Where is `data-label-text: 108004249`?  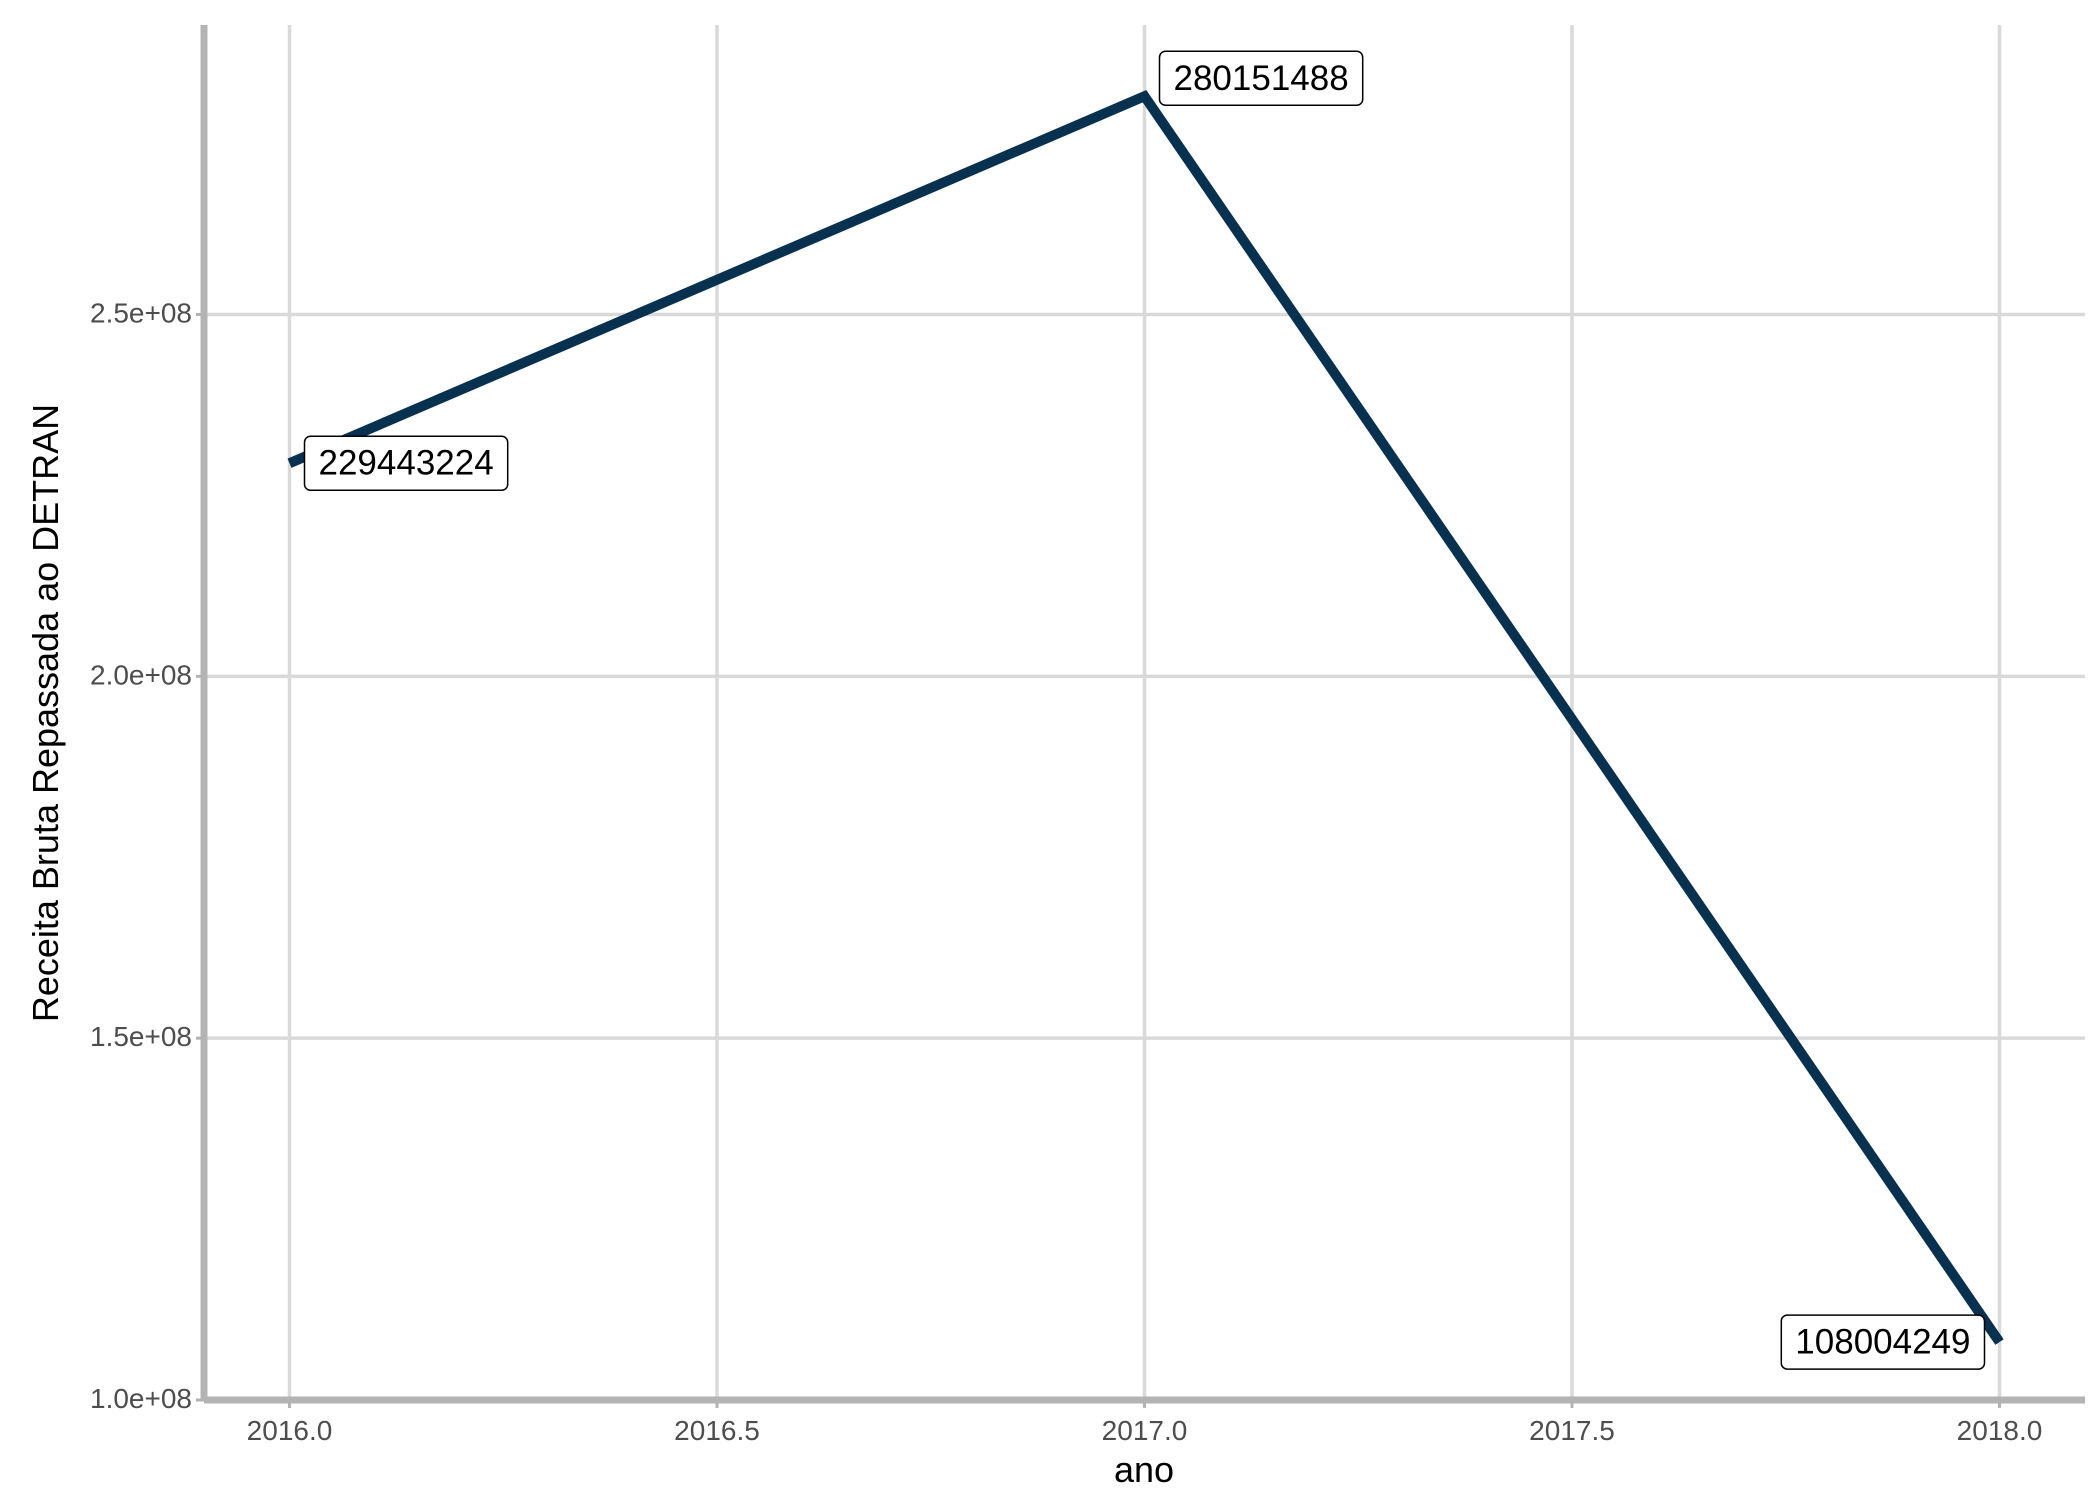 data-label-text: 108004249 is located at coordinates (1882, 1342).